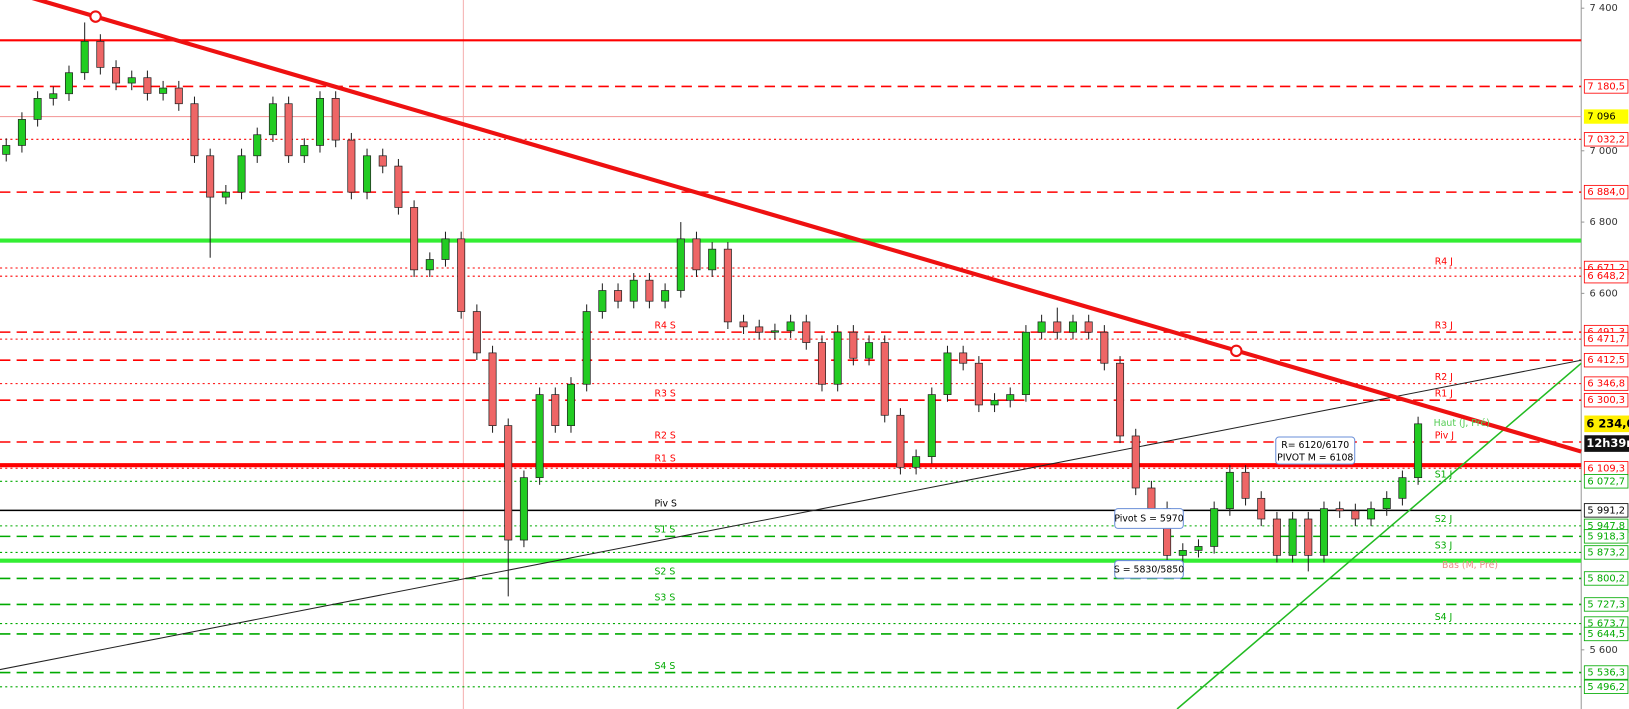  I want to click on level-tag: R4 J, so click(1444, 261).